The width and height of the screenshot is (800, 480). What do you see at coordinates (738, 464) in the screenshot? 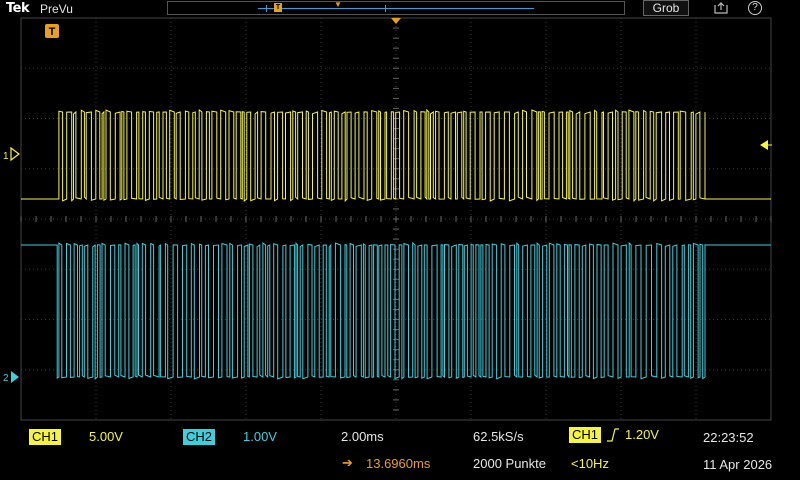
I see `clock-date: 11 Apr 2026` at bounding box center [738, 464].